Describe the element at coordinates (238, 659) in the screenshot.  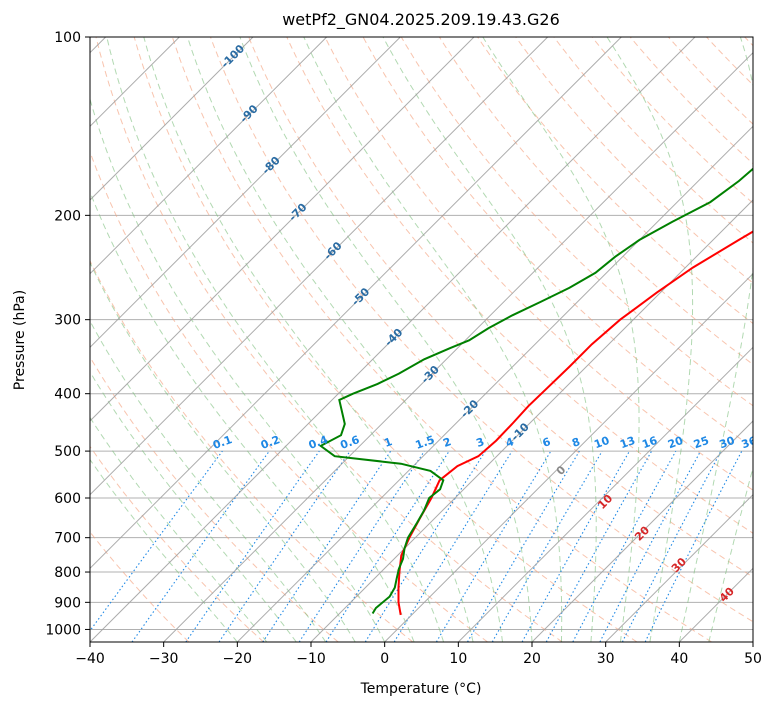
I see `x-tick-label: −20` at that location.